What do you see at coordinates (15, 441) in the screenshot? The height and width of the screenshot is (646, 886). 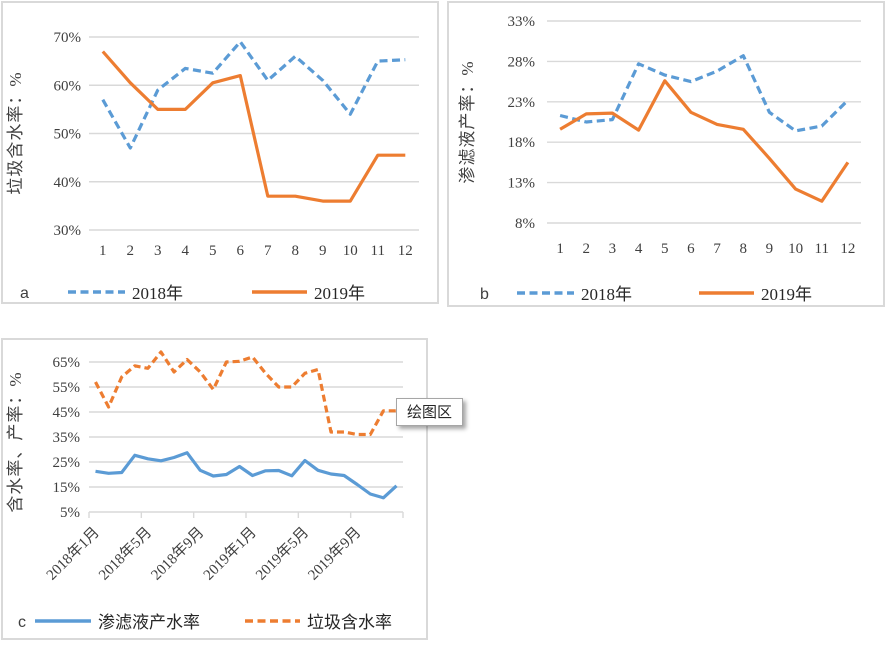 I see `y-axis-title: 含水率、产率：%` at bounding box center [15, 441].